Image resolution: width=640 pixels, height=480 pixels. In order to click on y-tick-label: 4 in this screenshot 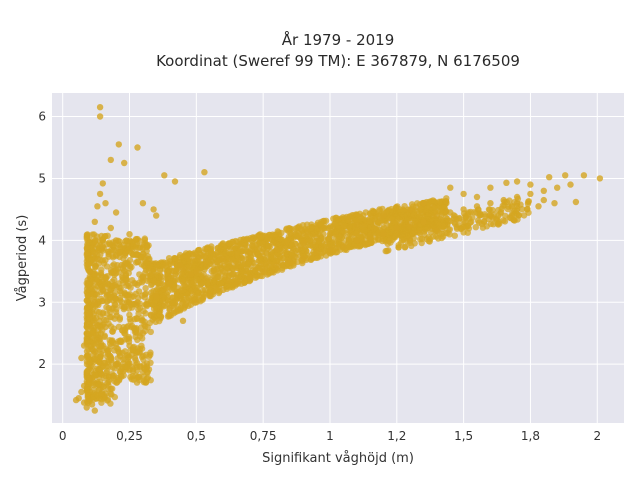, I will do `click(42, 240)`.